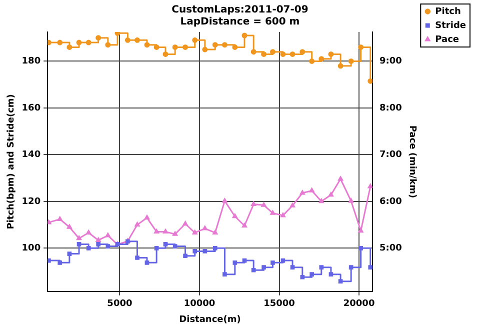 This screenshot has height=329, width=480. What do you see at coordinates (411, 161) in the screenshot?
I see `y2-axis-title: Pace (min/km)` at bounding box center [411, 161].